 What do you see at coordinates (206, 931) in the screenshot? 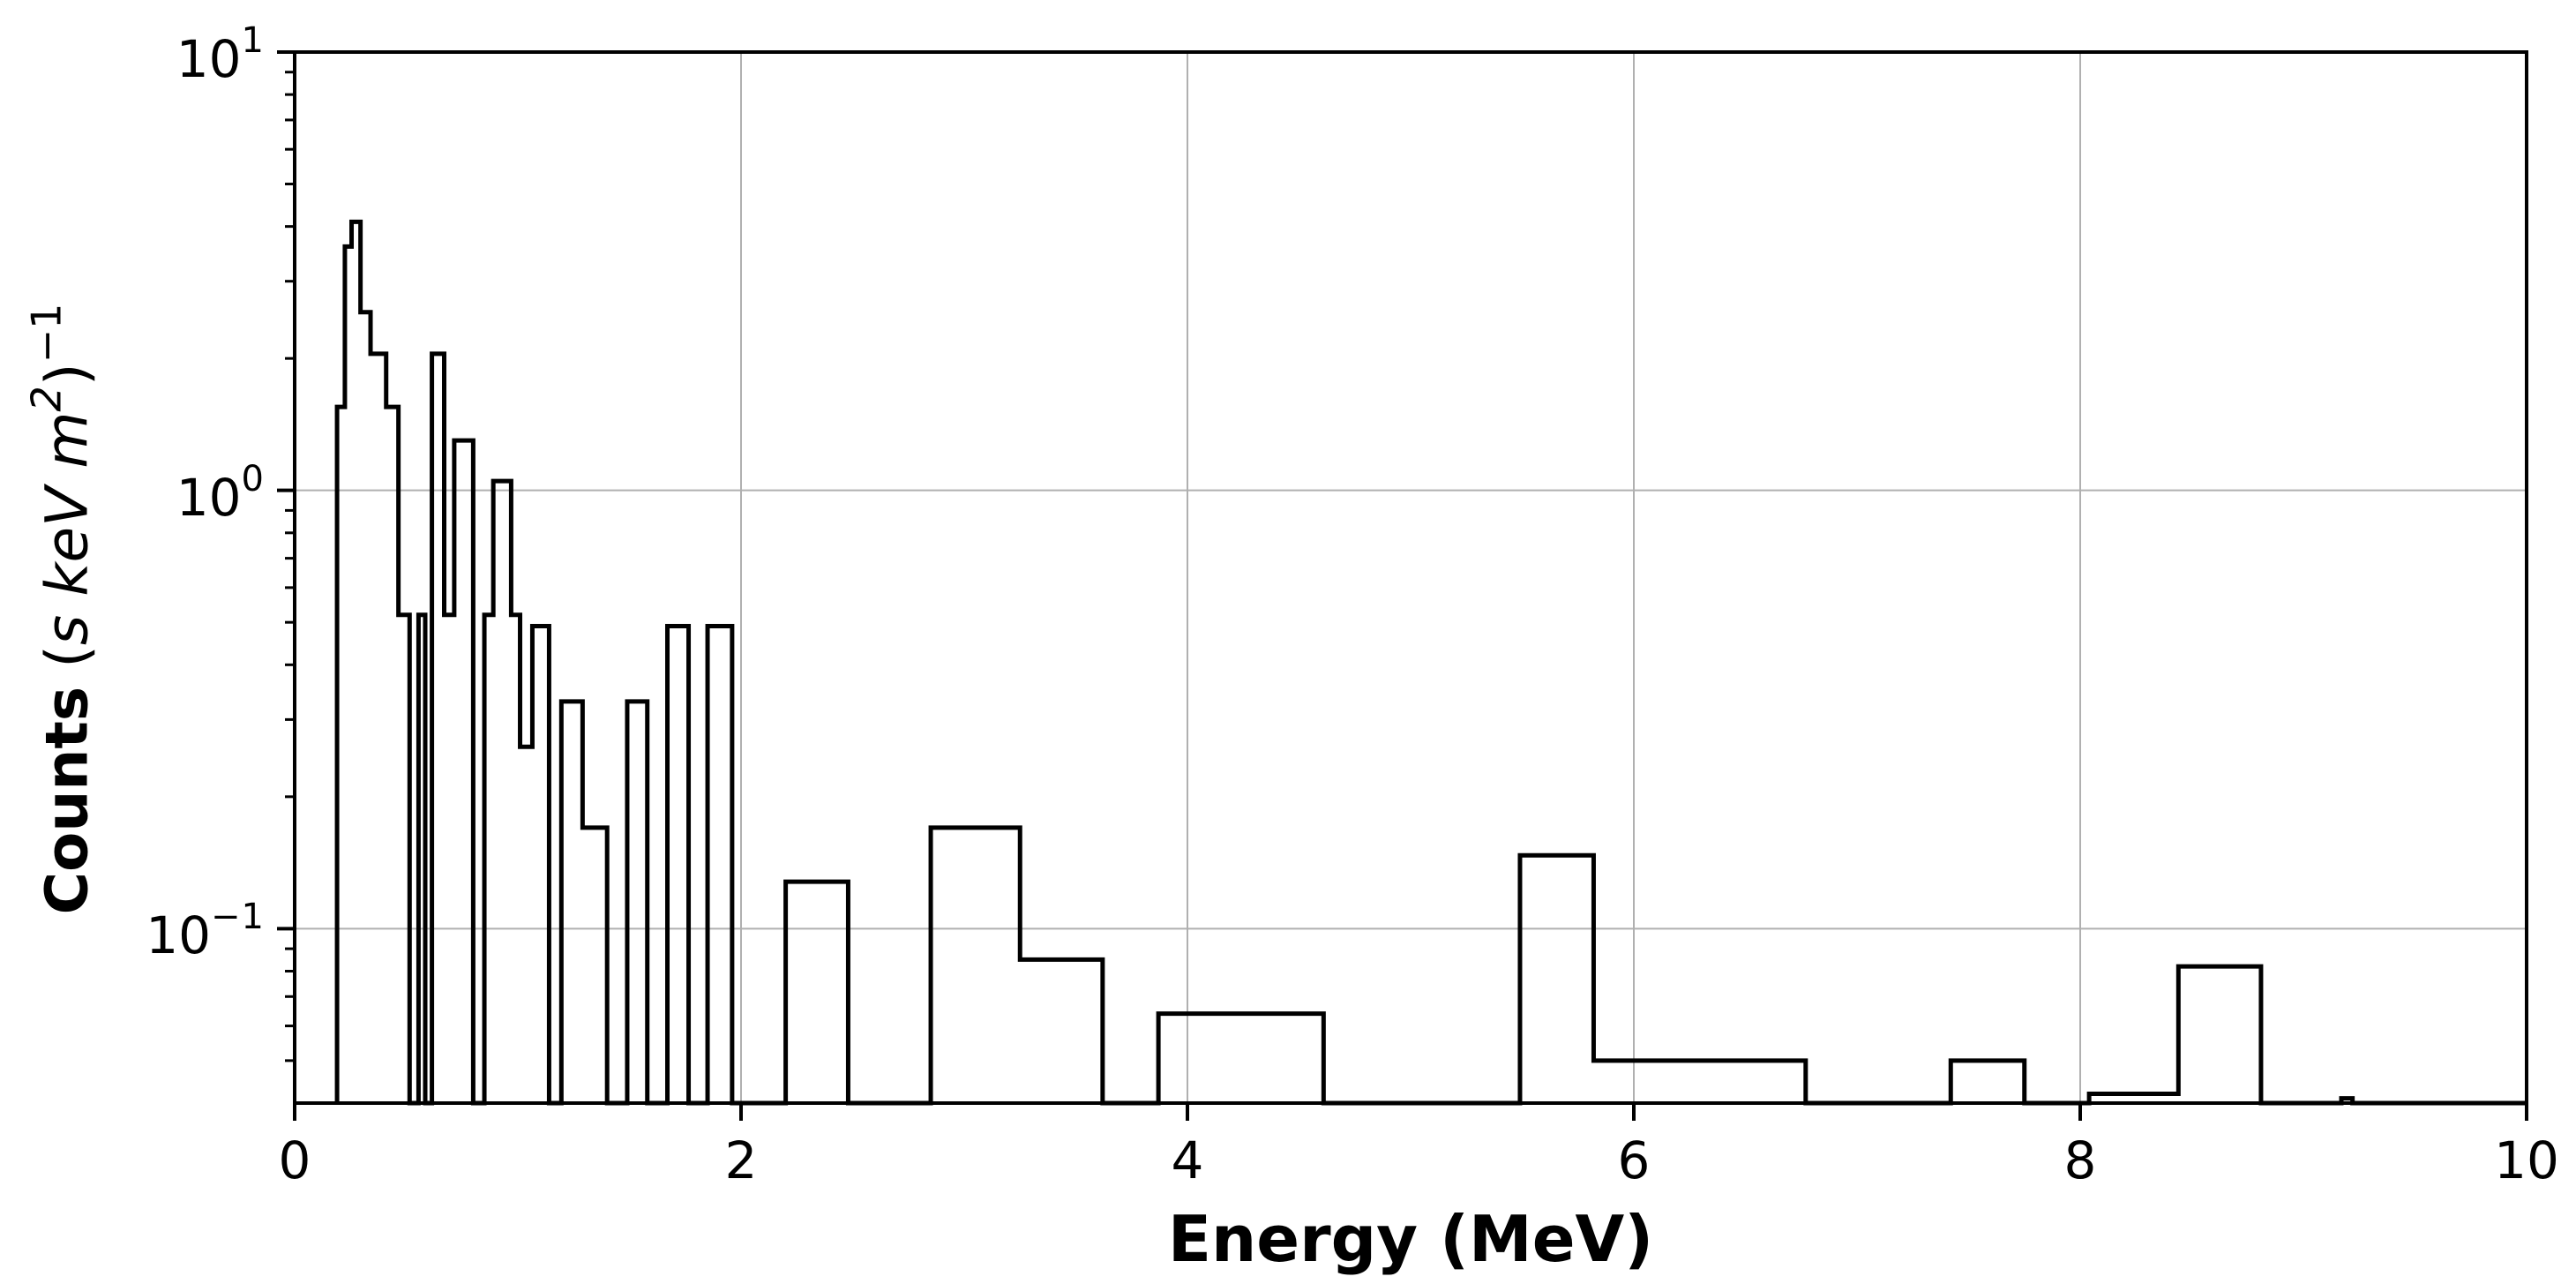
I see `y-tick-label: 10⁻¹` at bounding box center [206, 931].